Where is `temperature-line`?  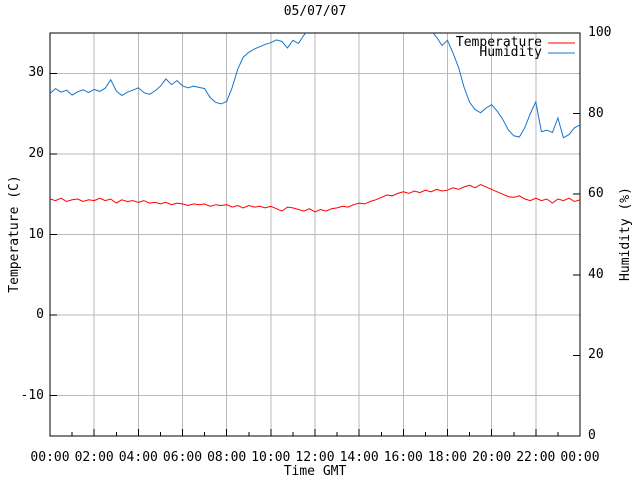
temperature-line is located at coordinates (315, 198).